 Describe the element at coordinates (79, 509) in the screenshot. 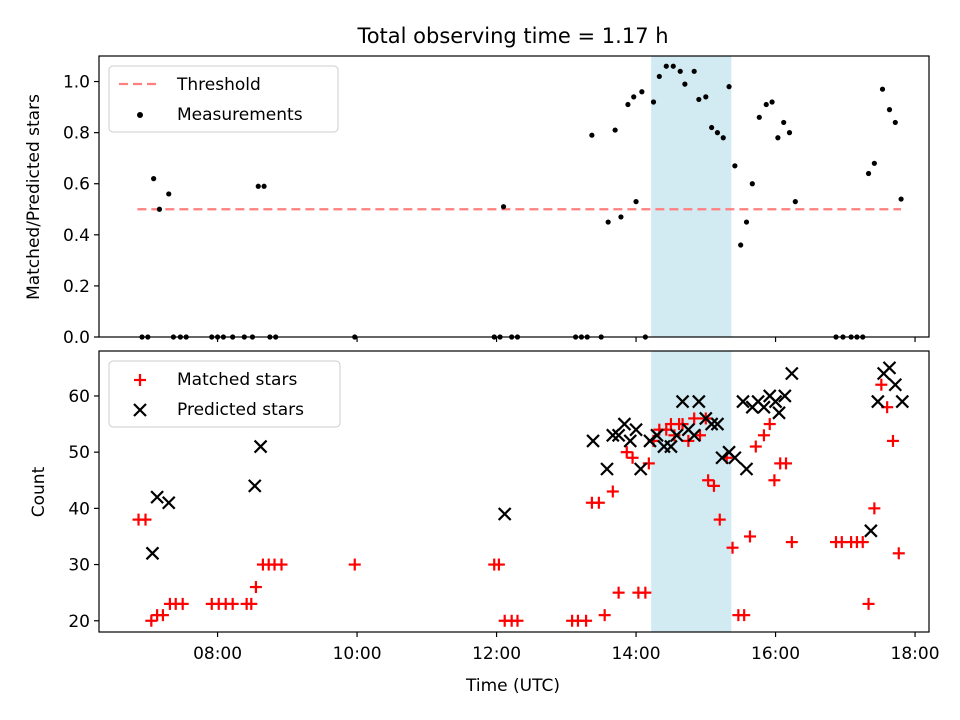

I see `bottom-y-tick-label: 40` at that location.